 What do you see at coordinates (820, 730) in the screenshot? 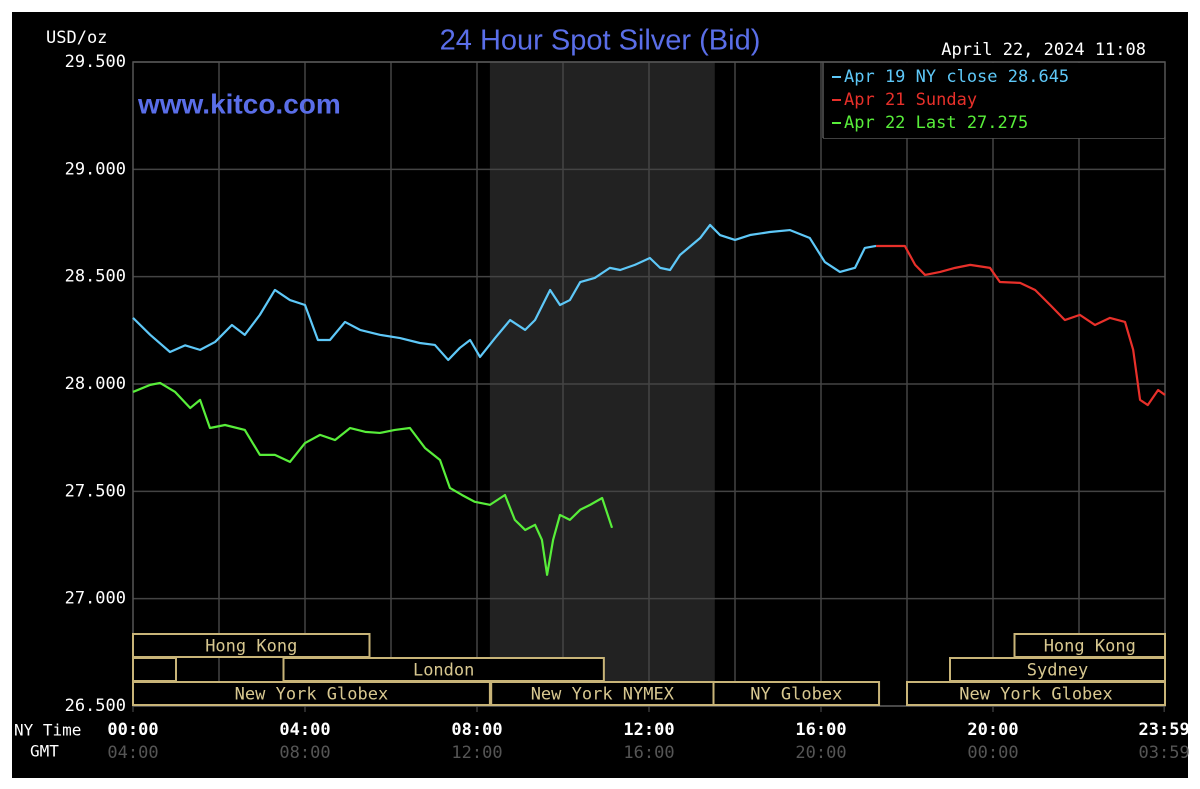
I see `x-tick-label: 16:00` at bounding box center [820, 730].